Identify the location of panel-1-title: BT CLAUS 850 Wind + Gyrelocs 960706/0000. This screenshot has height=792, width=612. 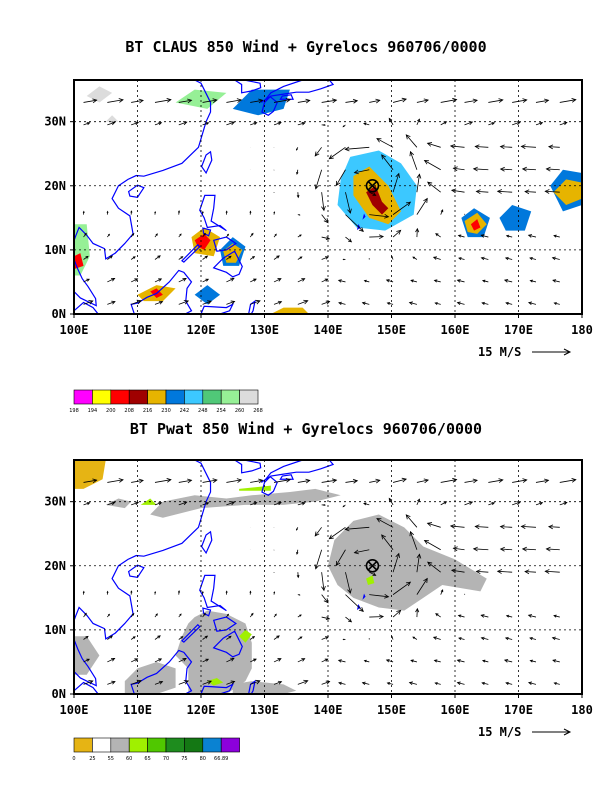
(306, 47).